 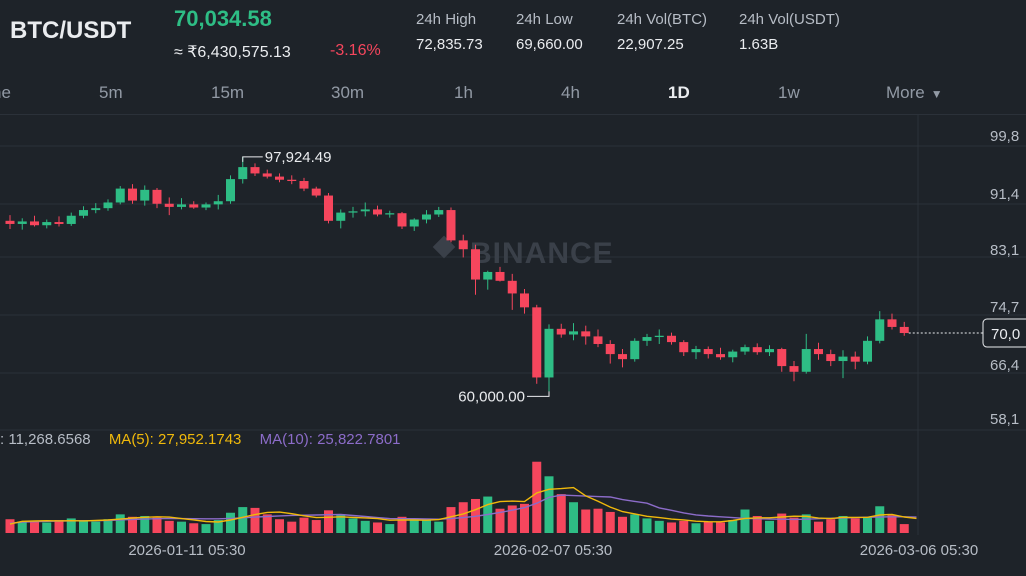 I want to click on tab-5m: 5m, so click(x=111, y=92).